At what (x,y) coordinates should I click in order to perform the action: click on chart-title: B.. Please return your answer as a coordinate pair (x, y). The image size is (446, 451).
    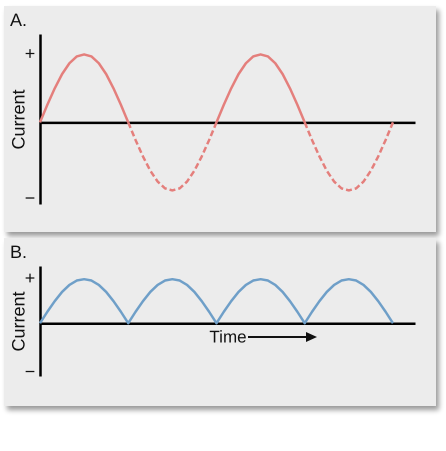
    Looking at the image, I should click on (19, 252).